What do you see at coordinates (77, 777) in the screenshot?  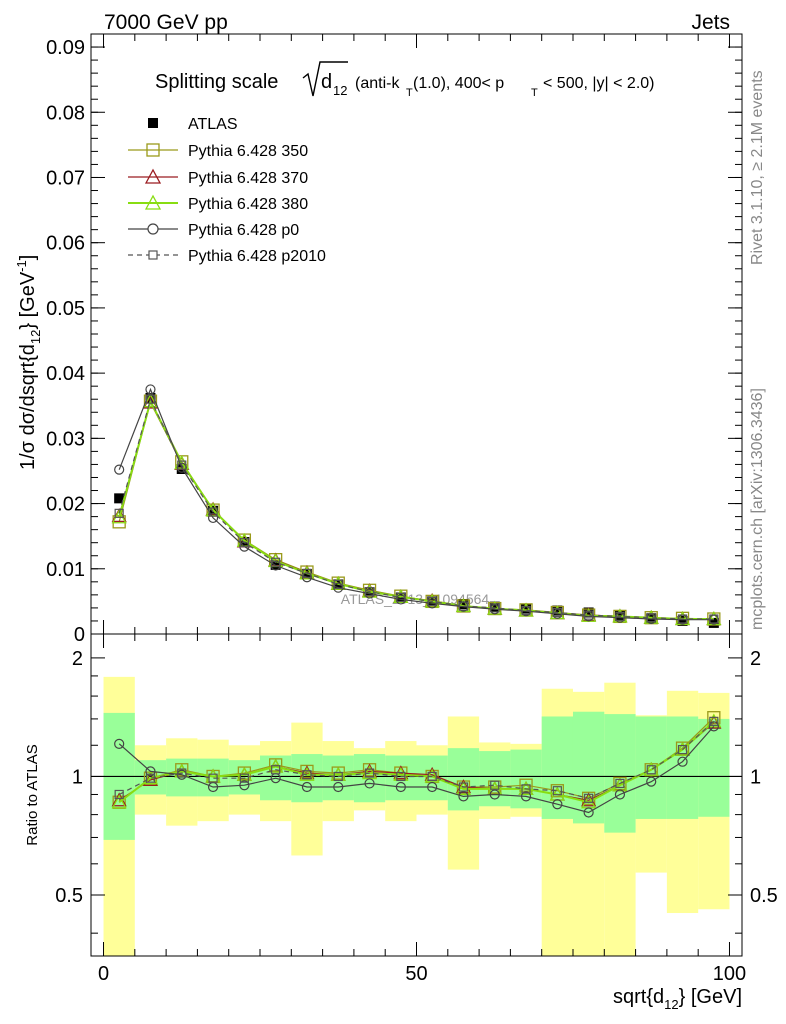 I see `ratio-ytick-label: 1` at bounding box center [77, 777].